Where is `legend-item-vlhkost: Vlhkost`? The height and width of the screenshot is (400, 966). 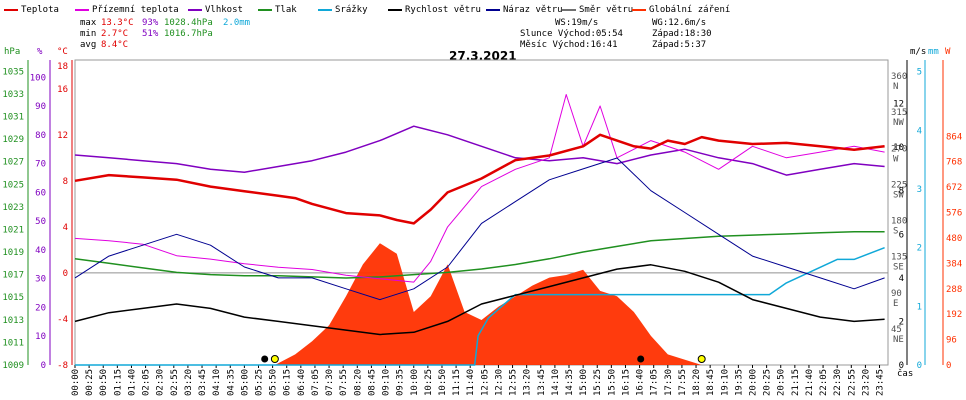 legend-item-vlhkost: Vlhkost is located at coordinates (215, 10).